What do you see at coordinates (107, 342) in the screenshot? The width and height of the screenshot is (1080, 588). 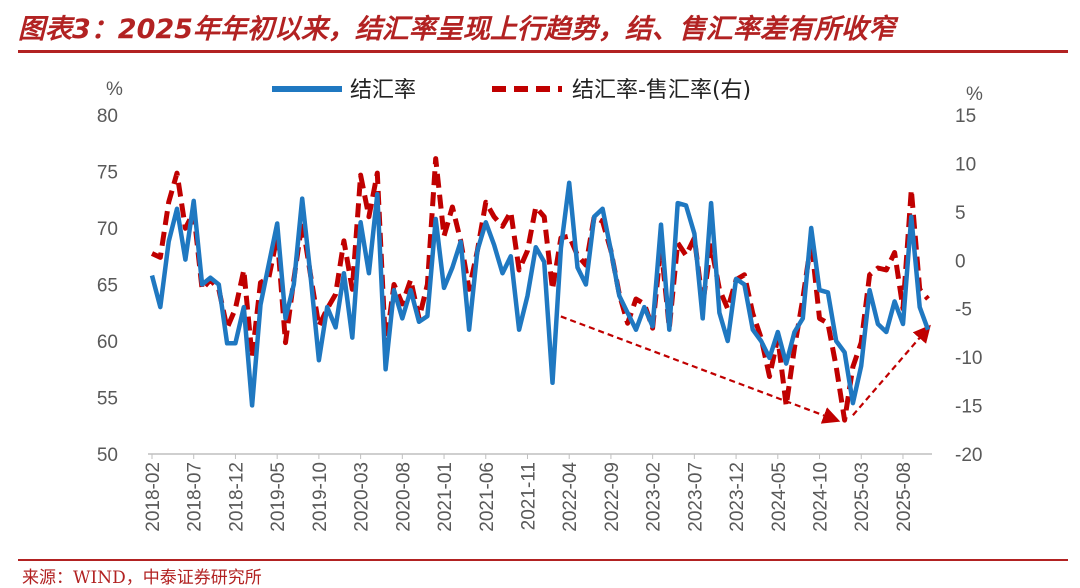 I see `left-tick-label: 60` at bounding box center [107, 342].